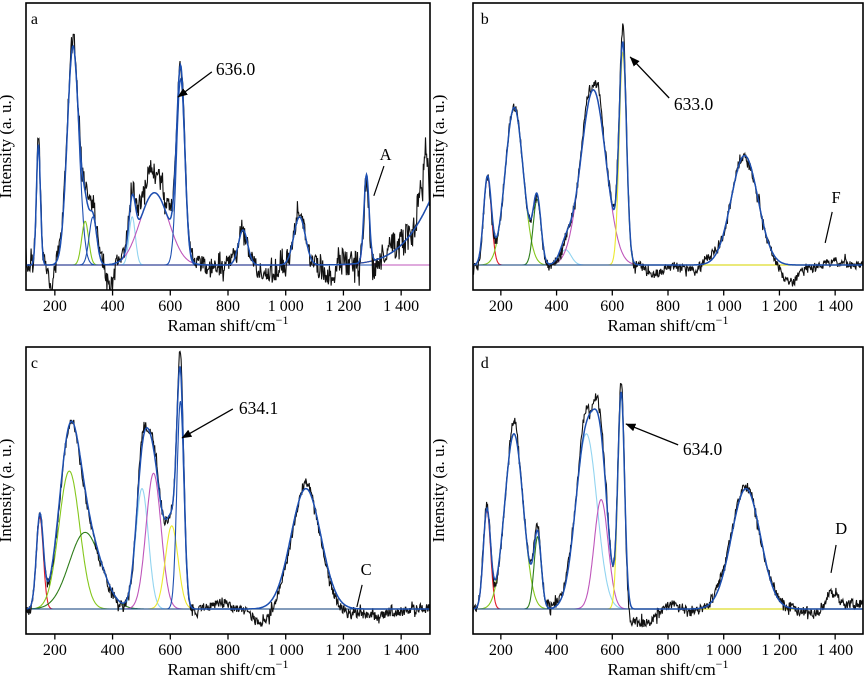 The height and width of the screenshot is (688, 865). What do you see at coordinates (703, 449) in the screenshot?
I see `peak-position-label: 634.0` at bounding box center [703, 449].